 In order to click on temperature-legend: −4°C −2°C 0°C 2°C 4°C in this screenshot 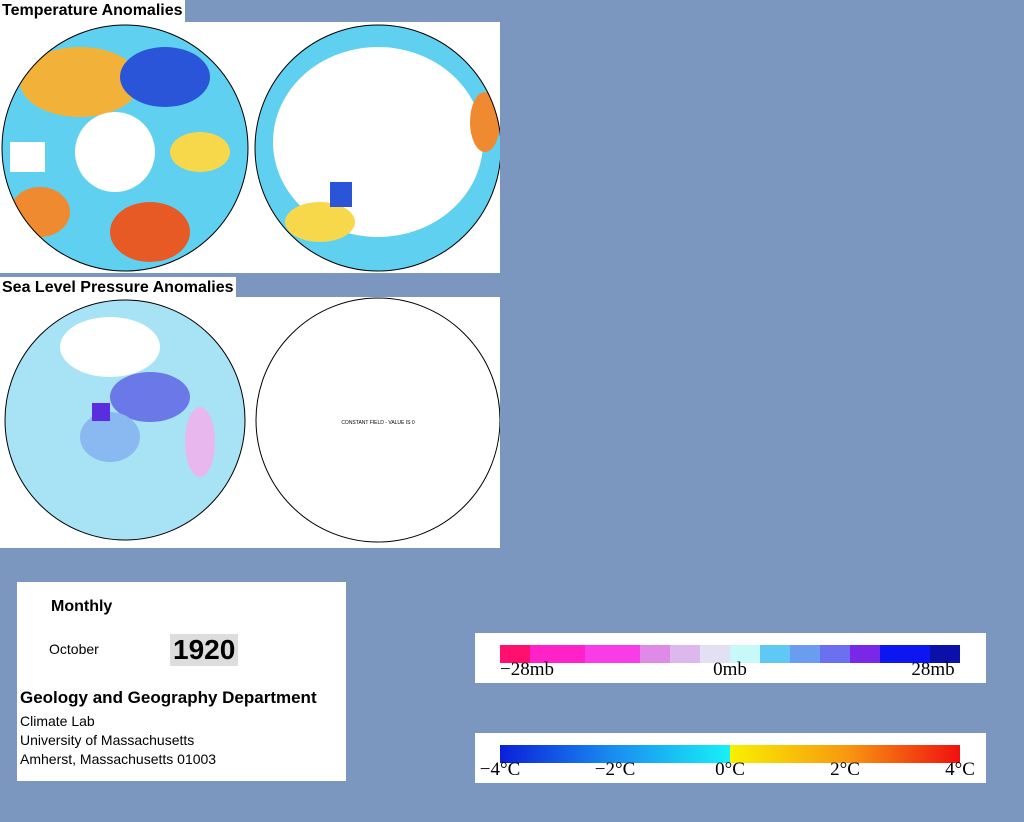, I will do `click(730, 758)`.